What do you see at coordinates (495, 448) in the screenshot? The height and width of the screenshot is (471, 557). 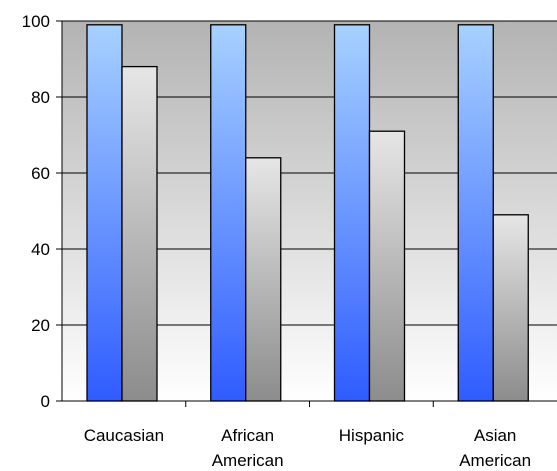 I see `x-tick-label: Asian American` at bounding box center [495, 448].